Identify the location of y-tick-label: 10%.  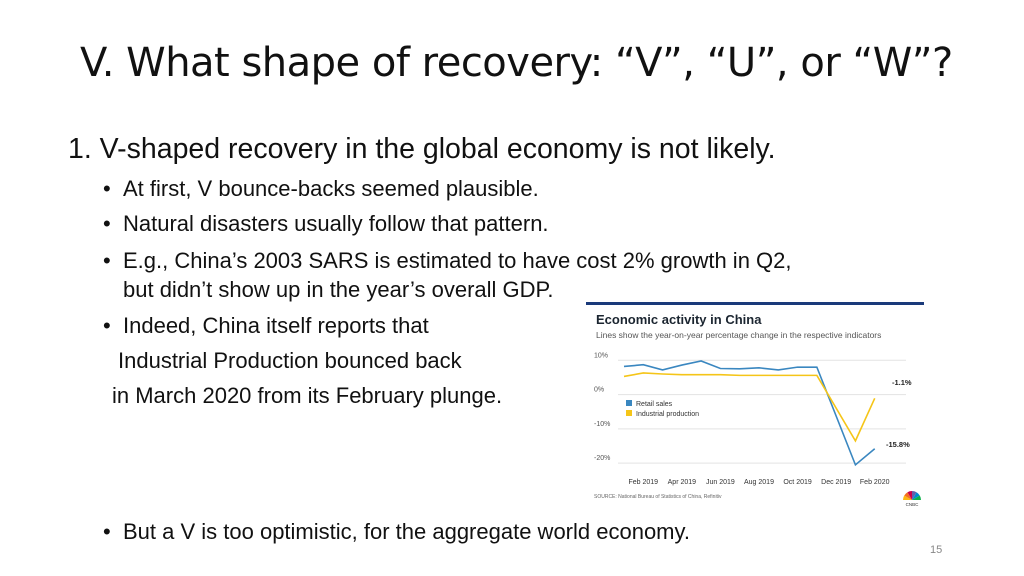
(601, 355).